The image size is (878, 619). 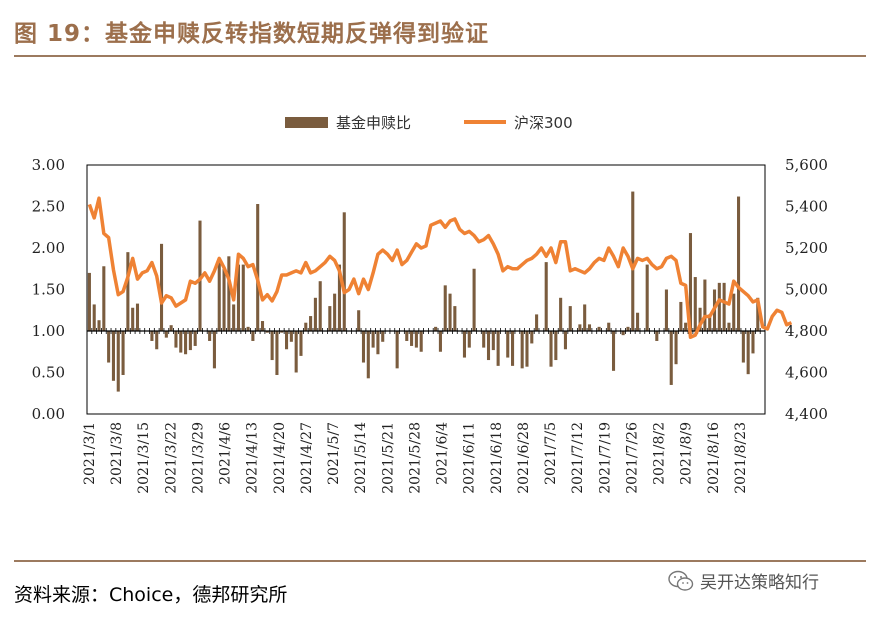 What do you see at coordinates (759, 583) in the screenshot?
I see `watermark-text: 吴开达策略知行` at bounding box center [759, 583].